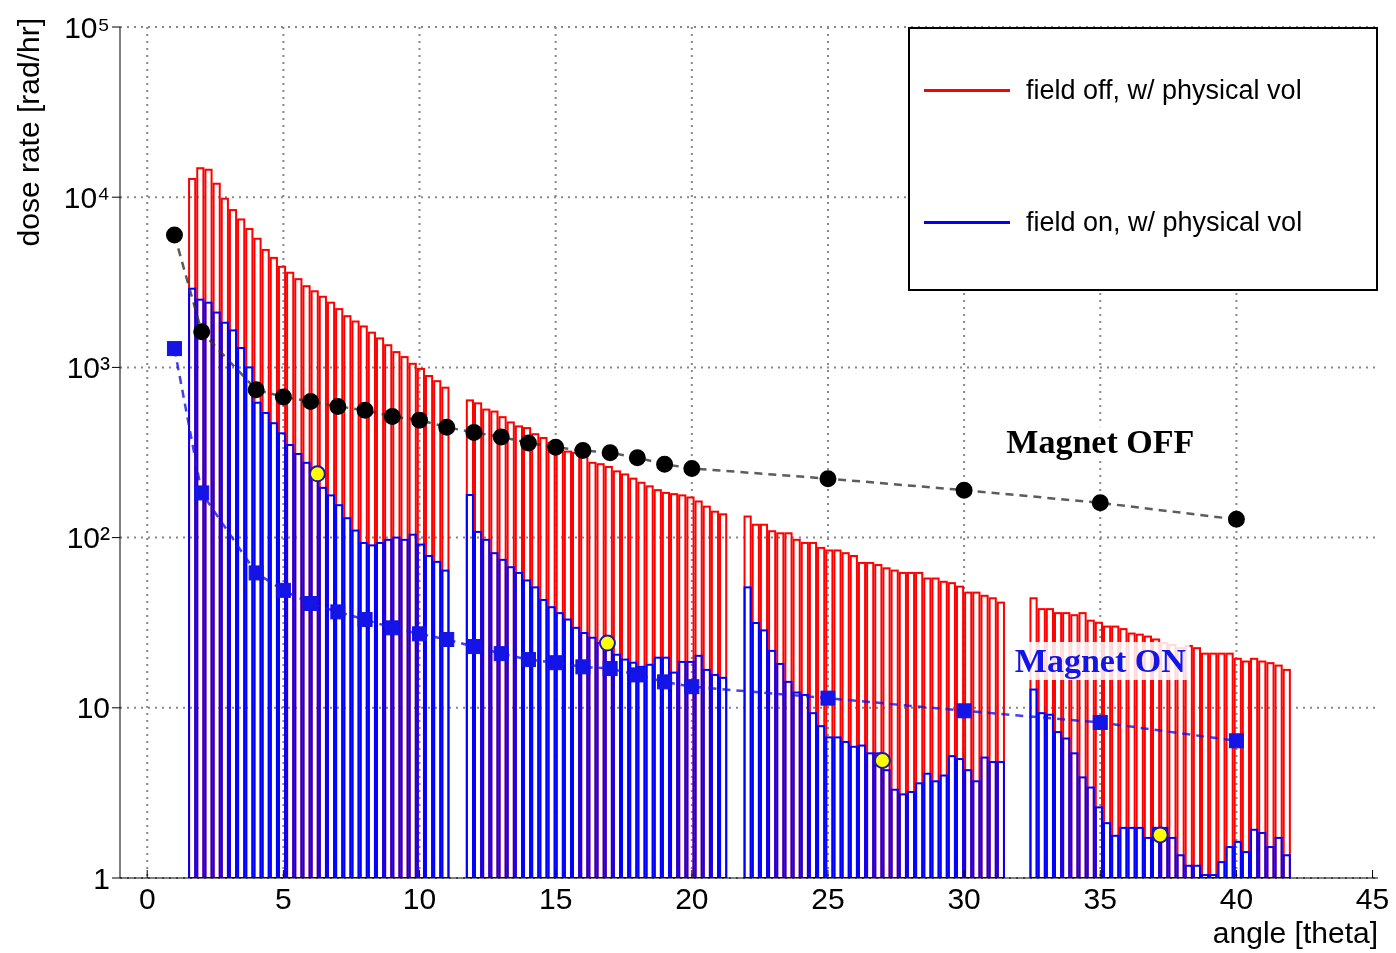  What do you see at coordinates (93, 708) in the screenshot?
I see `y-tick-label: 10` at bounding box center [93, 708].